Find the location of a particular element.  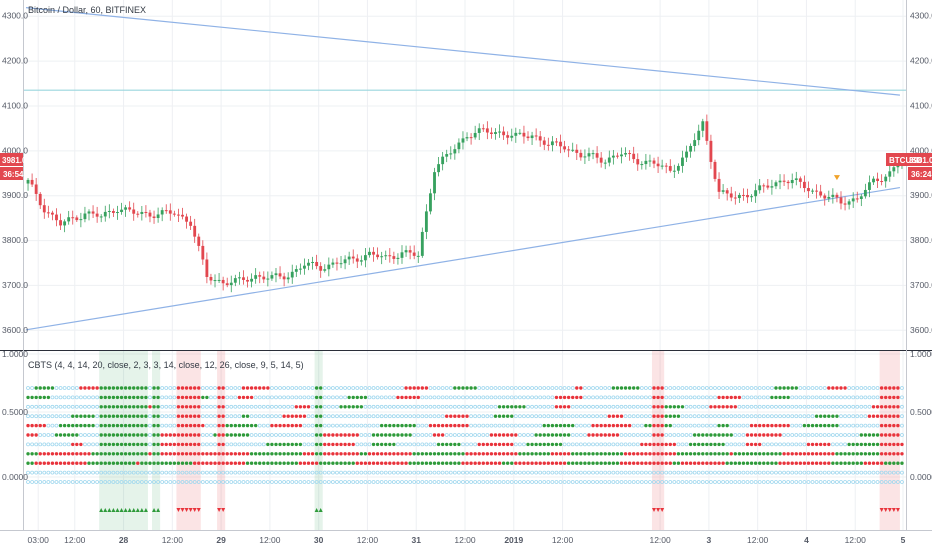

sell-arrow is located at coordinates (889, 510).